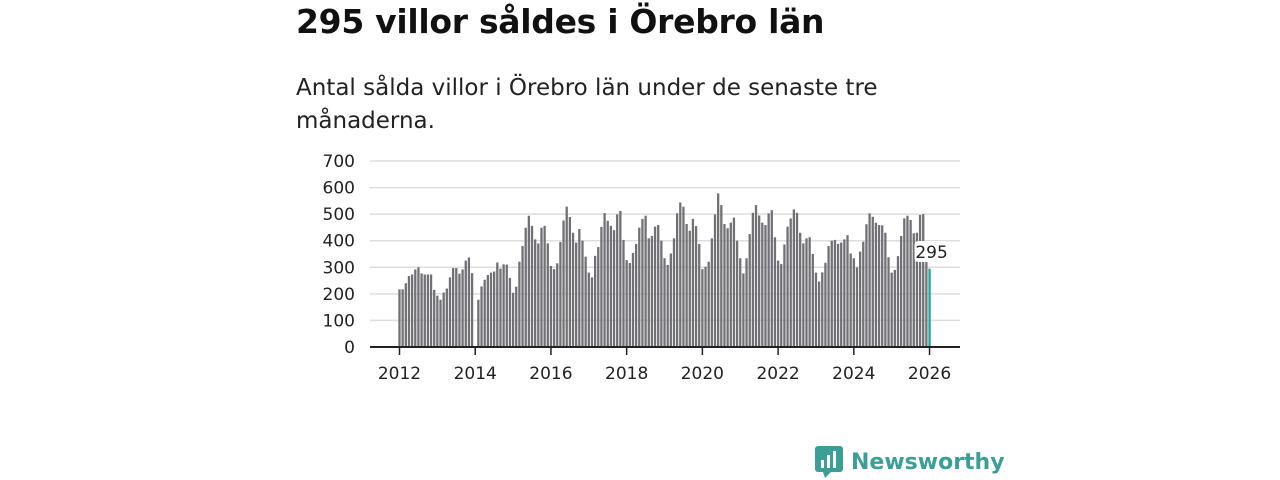  What do you see at coordinates (853, 374) in the screenshot?
I see `x-tick-label: 2024` at bounding box center [853, 374].